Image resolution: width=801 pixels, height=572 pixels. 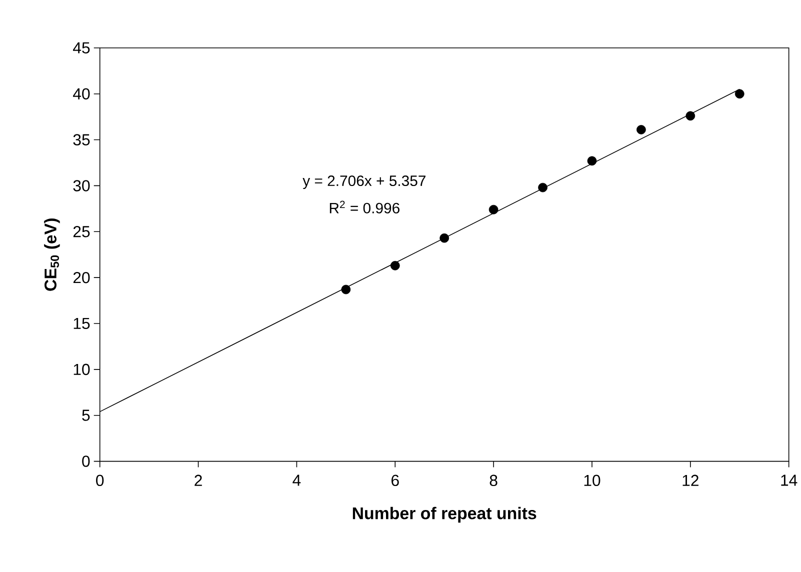 I want to click on x-tick-label: 12, so click(x=690, y=480).